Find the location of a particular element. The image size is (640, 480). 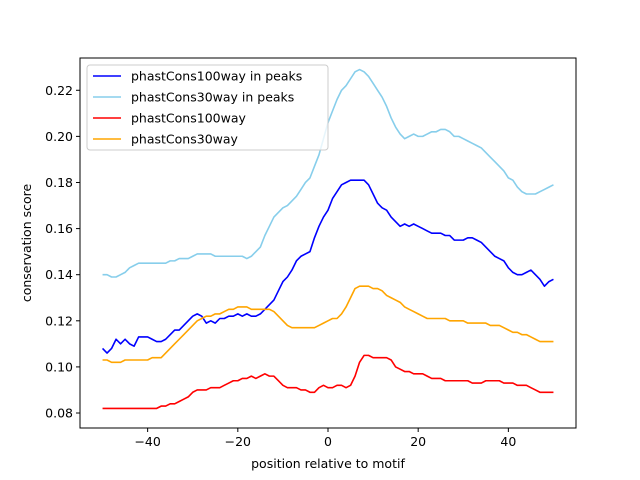

y-tick-label: 0.16 is located at coordinates (59, 228).